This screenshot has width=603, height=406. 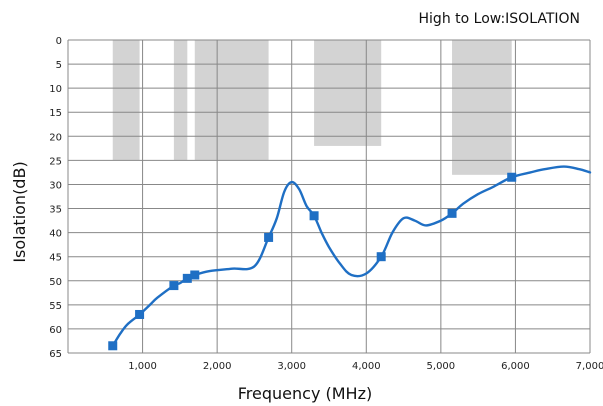 What do you see at coordinates (142, 366) in the screenshot?
I see `x-tick-label: 1,000` at bounding box center [142, 366].